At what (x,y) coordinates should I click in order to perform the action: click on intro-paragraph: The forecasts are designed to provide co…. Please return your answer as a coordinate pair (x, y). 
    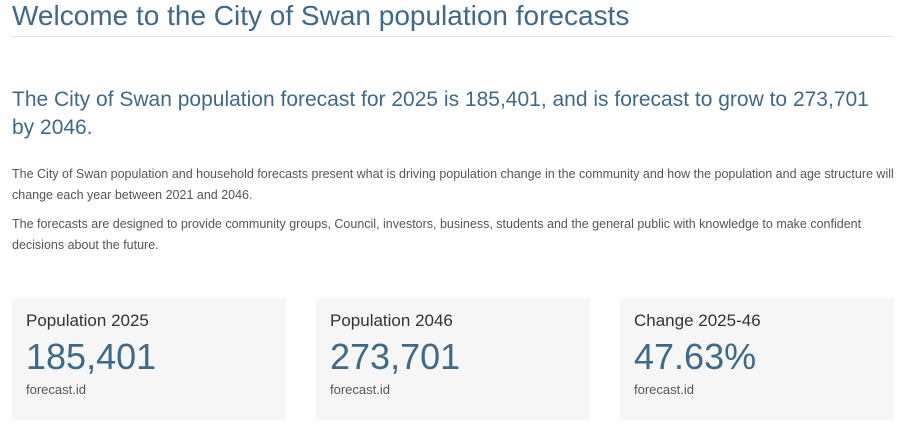
    Looking at the image, I should click on (437, 234).